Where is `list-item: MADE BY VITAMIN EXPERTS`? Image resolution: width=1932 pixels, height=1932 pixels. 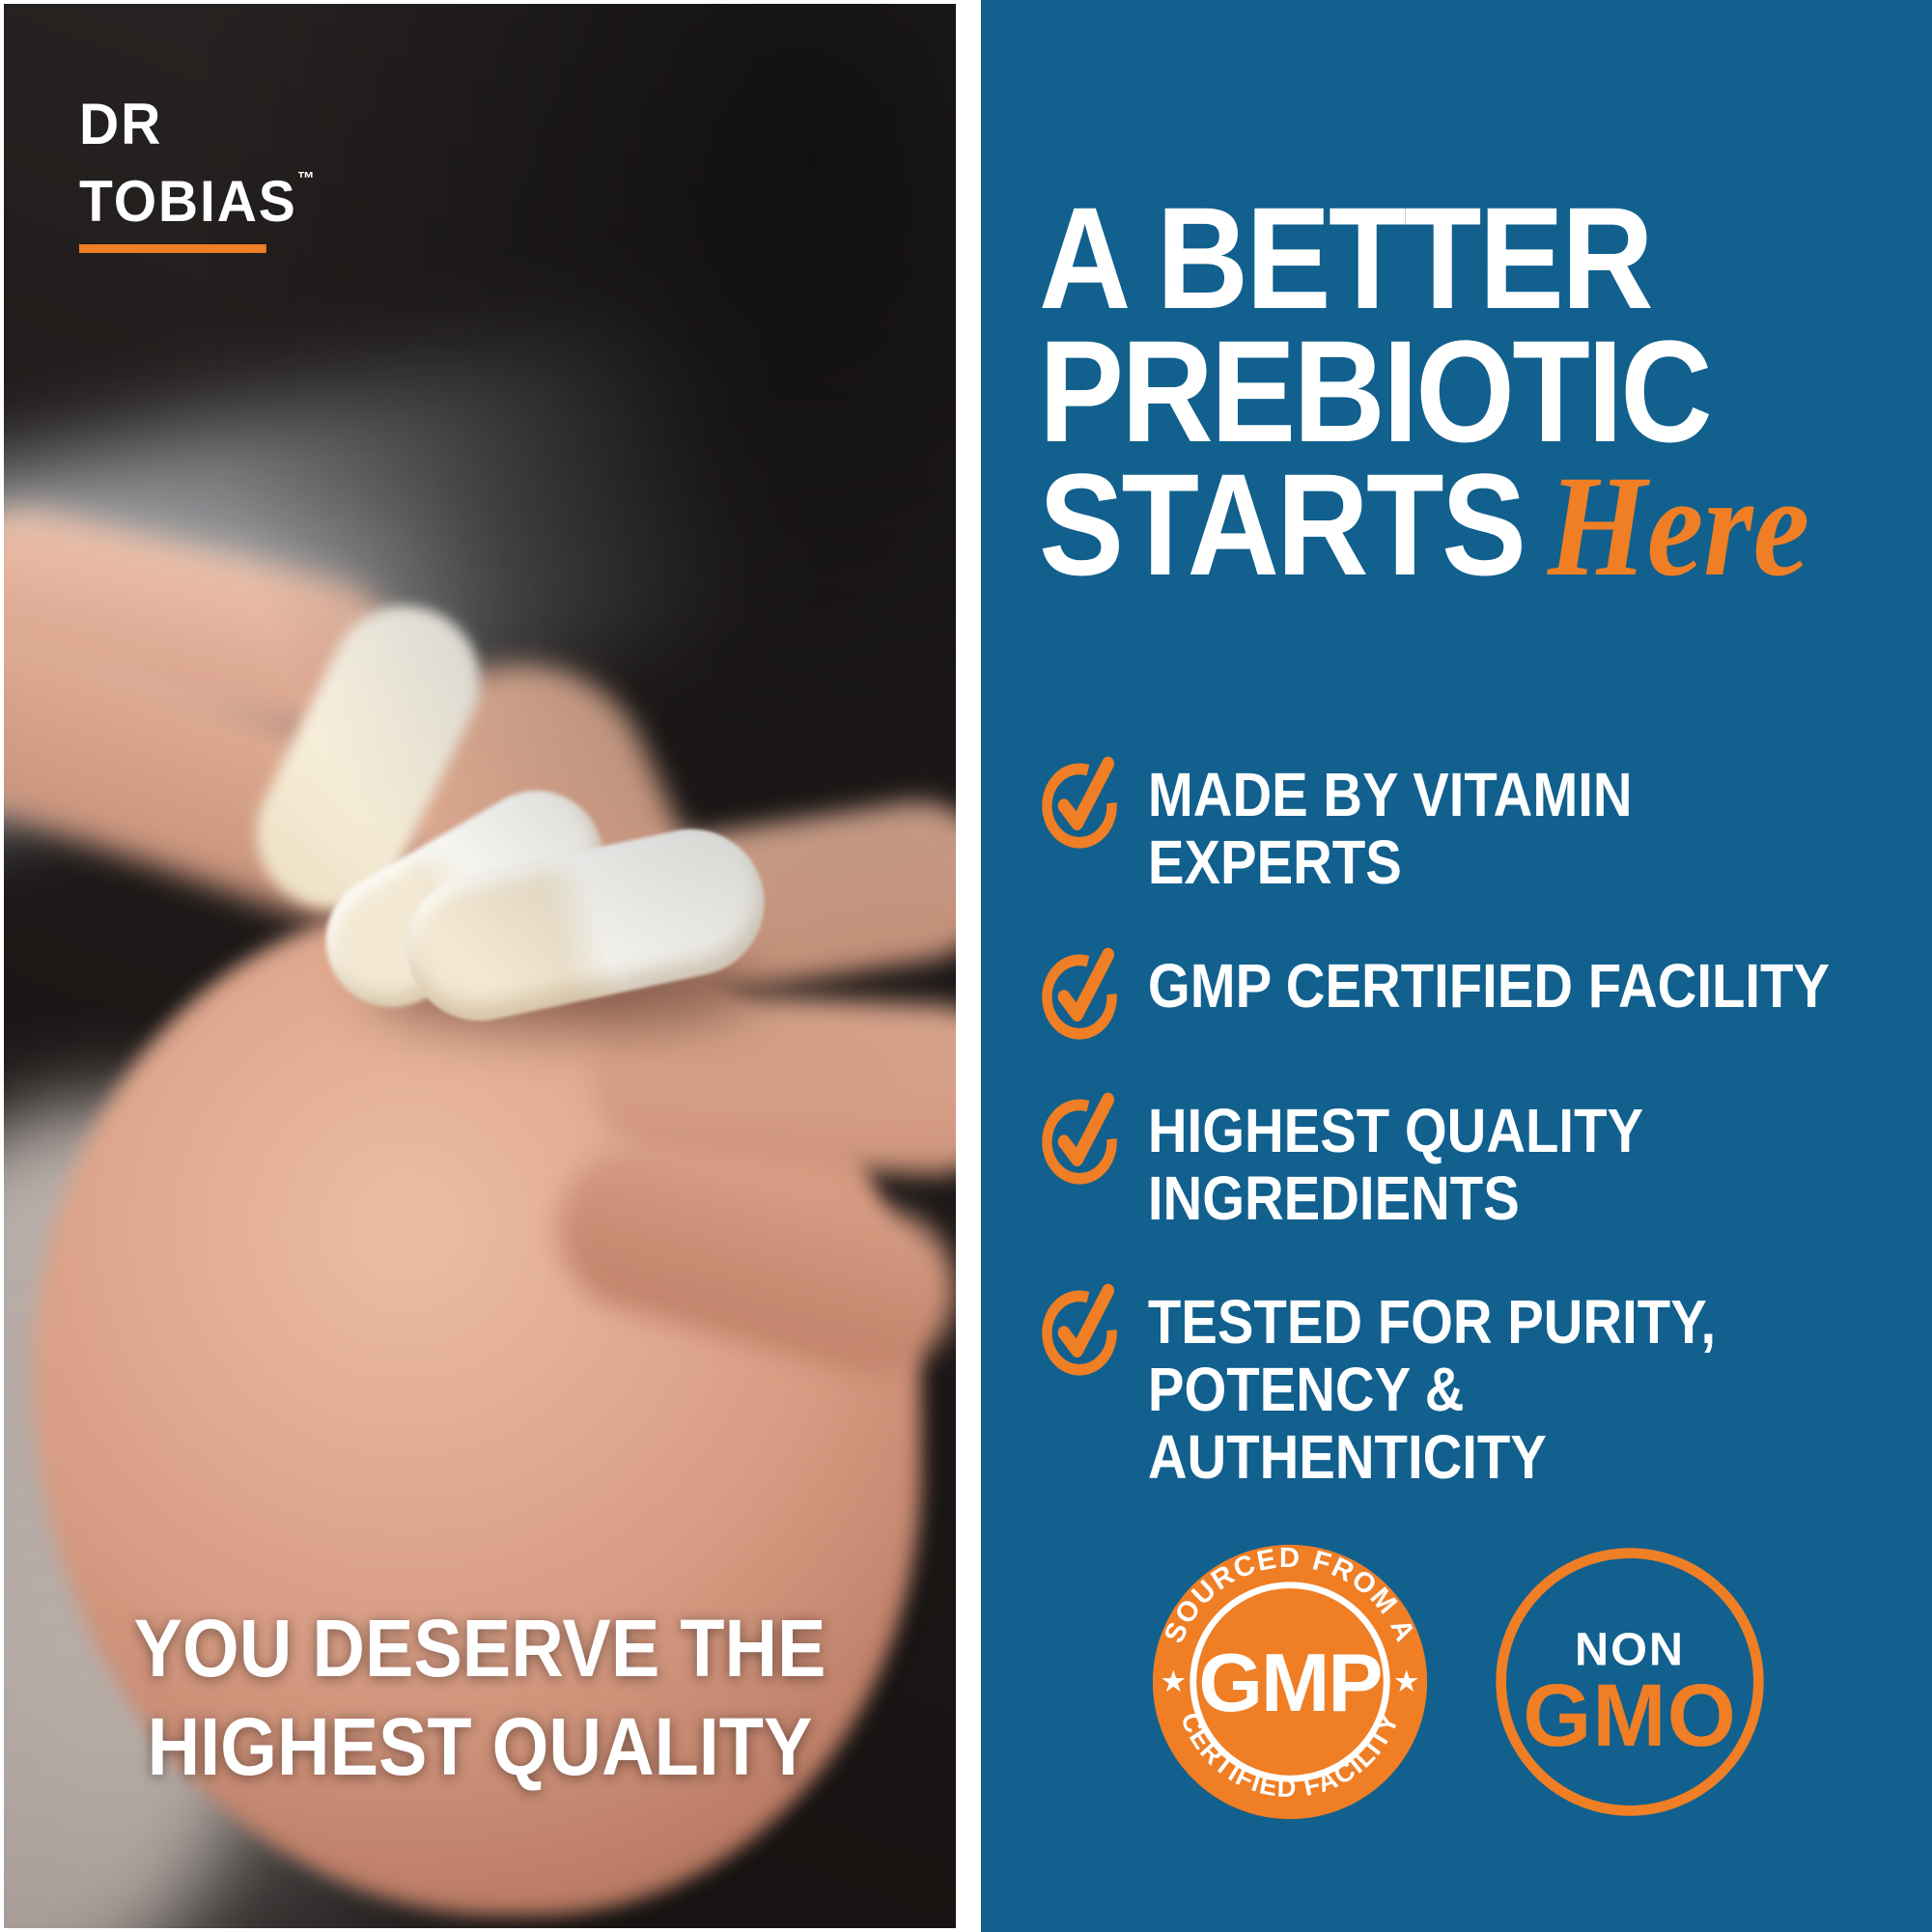
list-item: MADE BY VITAMIN EXPERTS is located at coordinates (1449, 827).